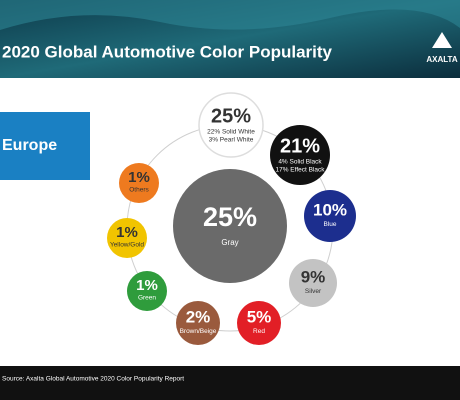 Image resolution: width=460 pixels, height=400 pixels. I want to click on header-title: 2020 Global Automotive Color Popularity, so click(167, 51).